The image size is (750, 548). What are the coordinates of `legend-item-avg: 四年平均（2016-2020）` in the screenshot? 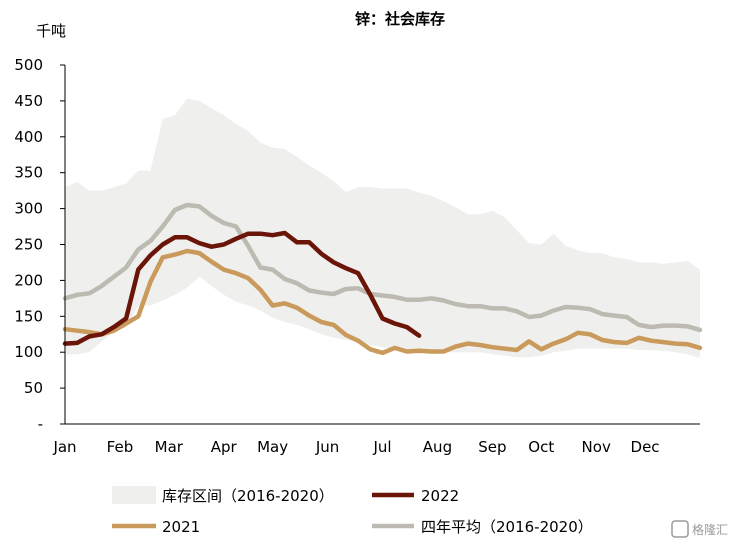 It's located at (482, 527).